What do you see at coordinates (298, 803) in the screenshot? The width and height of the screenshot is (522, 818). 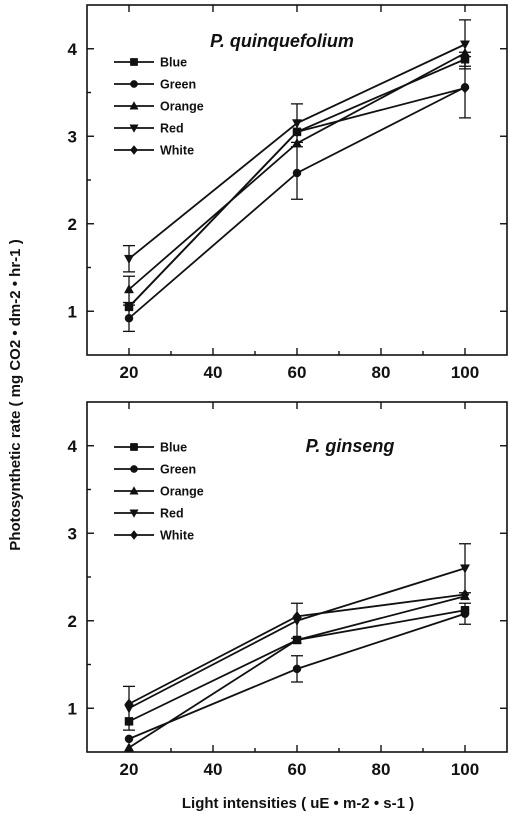 I see `x-axis-label: Light intensities ( uE • m-2 • s-1 )` at bounding box center [298, 803].